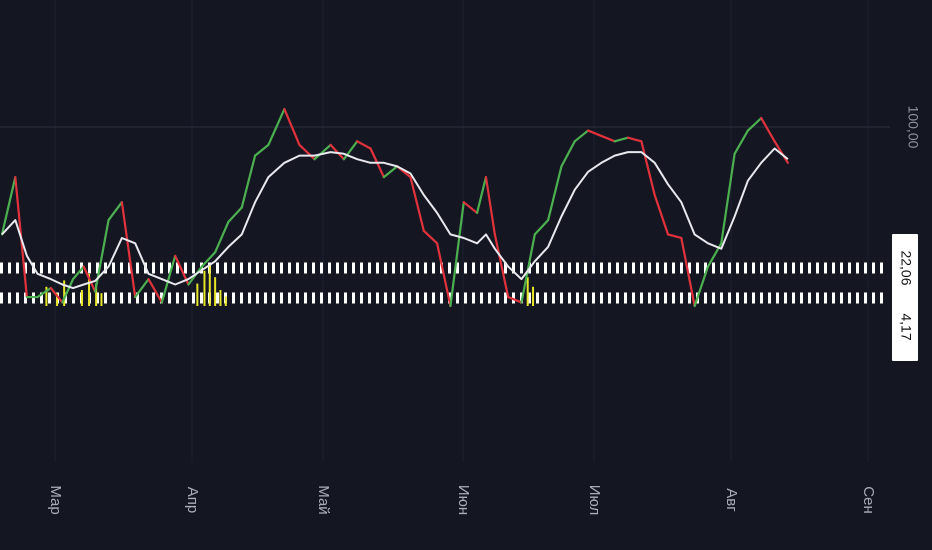  I want to click on month-label-2: Май, so click(323, 499).